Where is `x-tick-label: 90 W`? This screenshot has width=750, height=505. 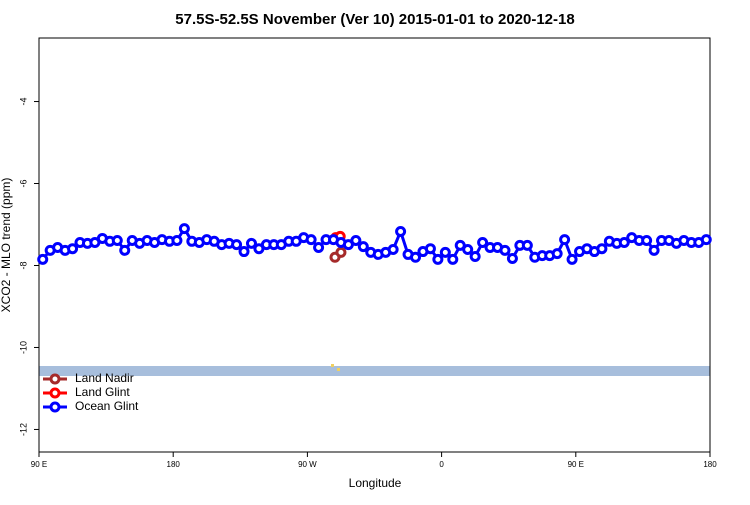 x-tick-label: 90 W is located at coordinates (307, 464).